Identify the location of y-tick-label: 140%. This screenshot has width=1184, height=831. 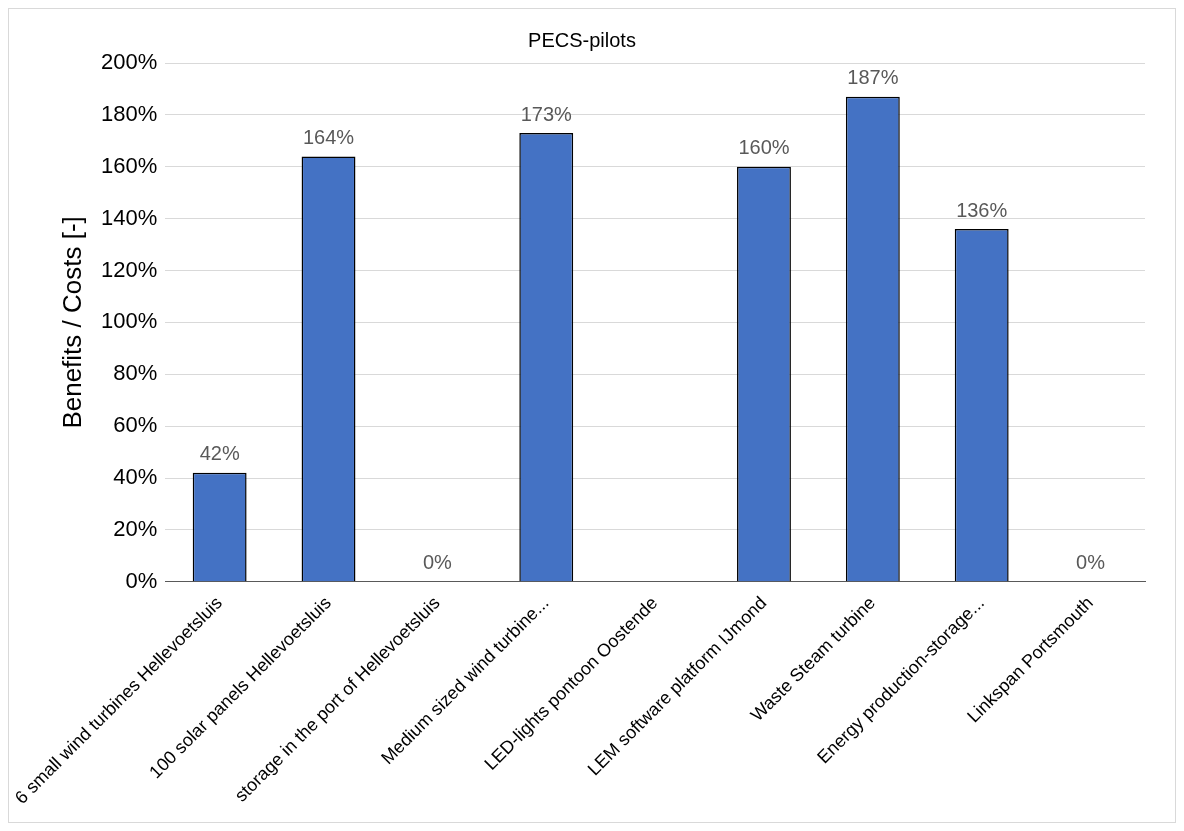
(129, 217).